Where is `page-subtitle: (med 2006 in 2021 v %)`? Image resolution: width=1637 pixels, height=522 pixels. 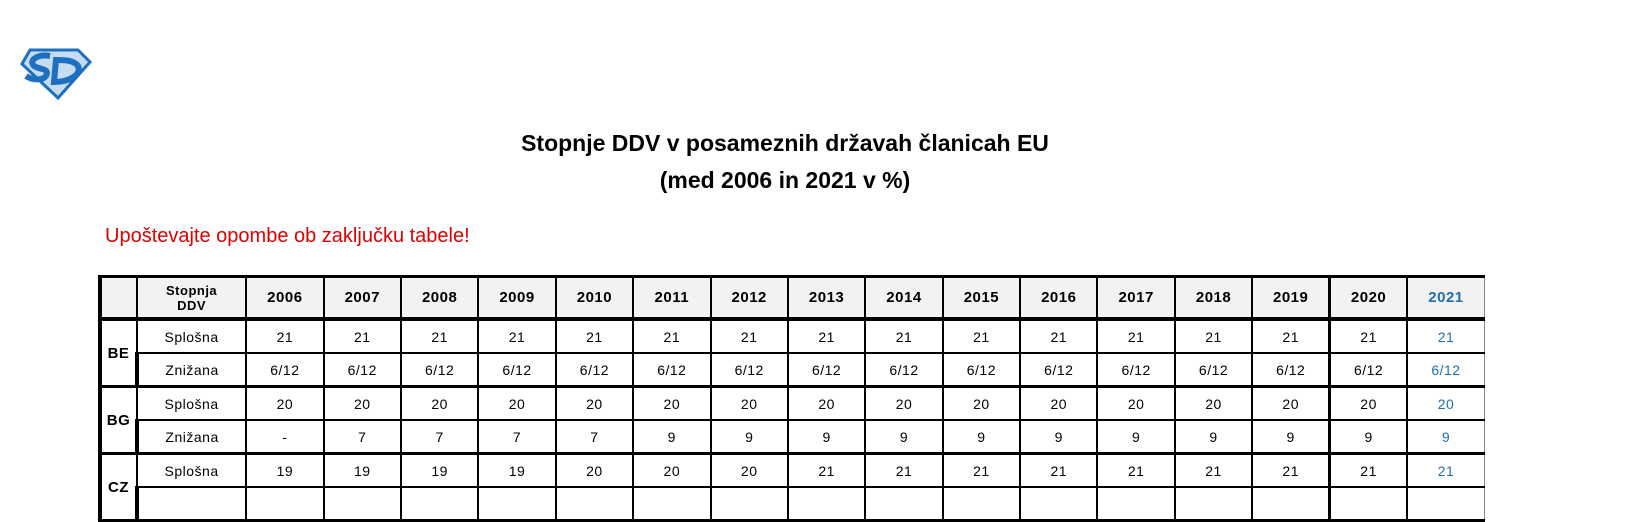 page-subtitle: (med 2006 in 2021 v %) is located at coordinates (785, 180).